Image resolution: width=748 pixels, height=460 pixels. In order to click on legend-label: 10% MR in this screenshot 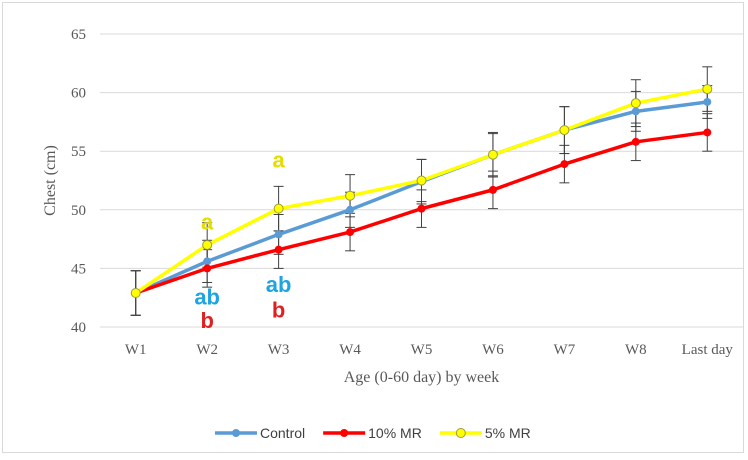, I will do `click(395, 433)`.